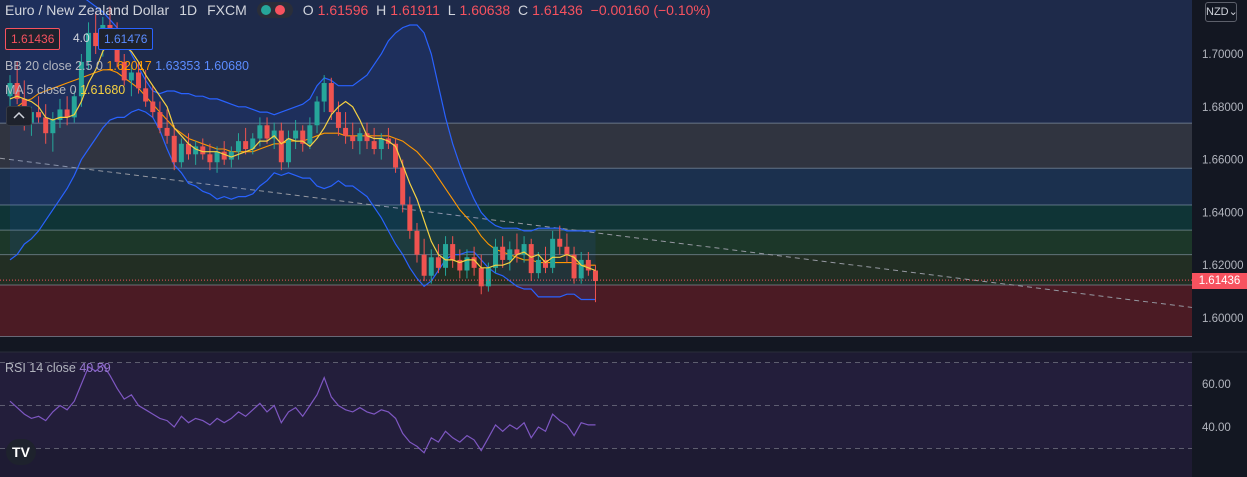 The height and width of the screenshot is (477, 1247). I want to click on bb-basis-value: 1.62017, so click(129, 66).